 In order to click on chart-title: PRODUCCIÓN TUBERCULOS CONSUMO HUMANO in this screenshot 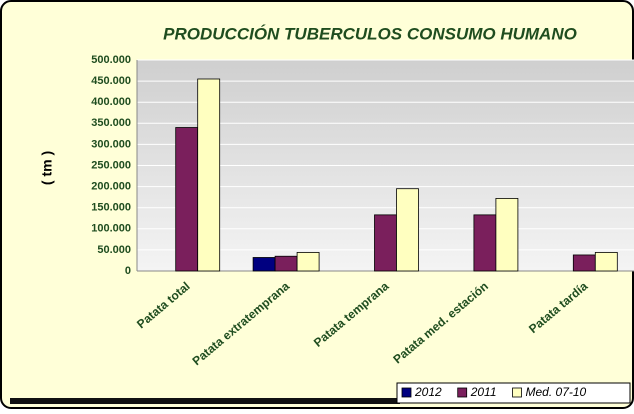, I will do `click(370, 33)`.